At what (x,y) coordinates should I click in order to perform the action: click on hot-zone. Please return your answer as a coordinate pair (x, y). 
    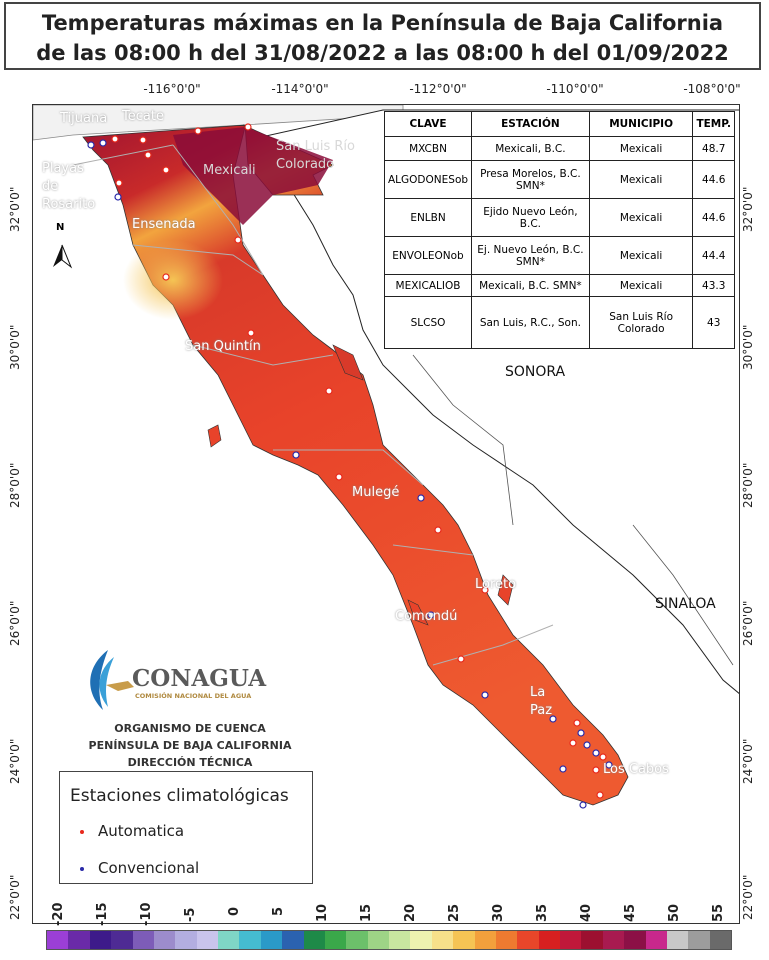
    Looking at the image, I should click on (253, 176).